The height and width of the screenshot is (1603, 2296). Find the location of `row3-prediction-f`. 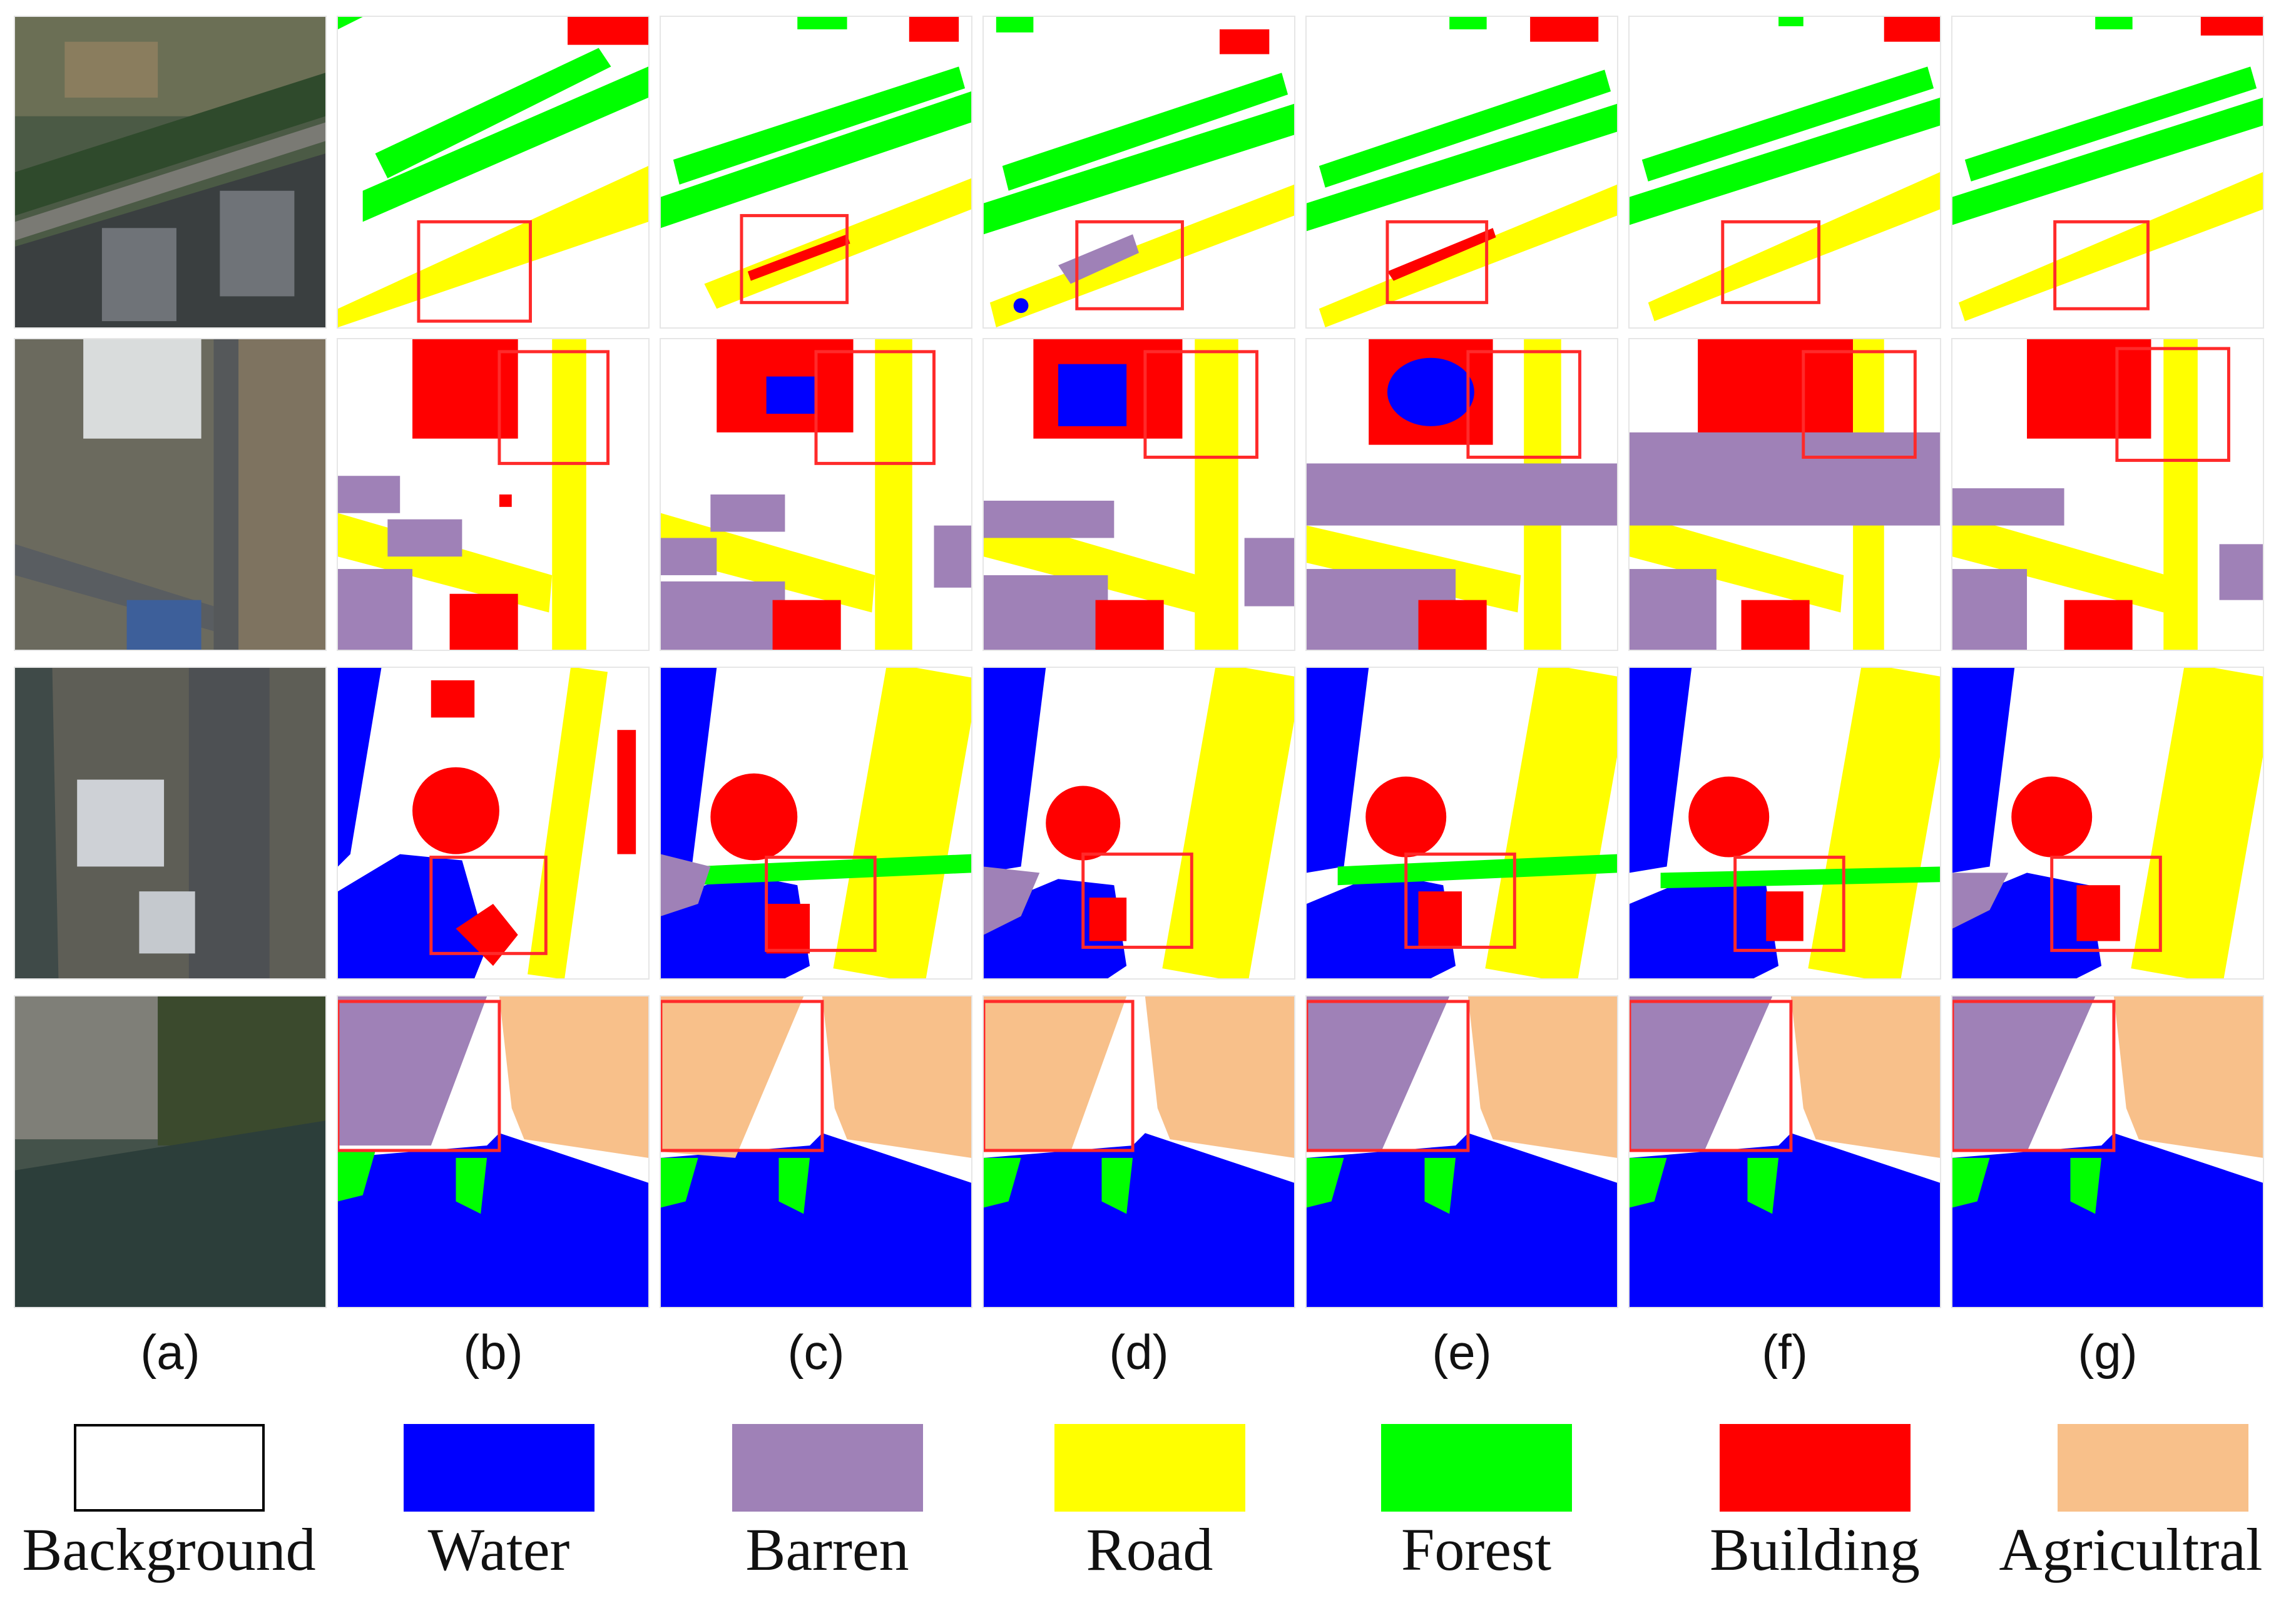

row3-prediction-f is located at coordinates (1784, 823).